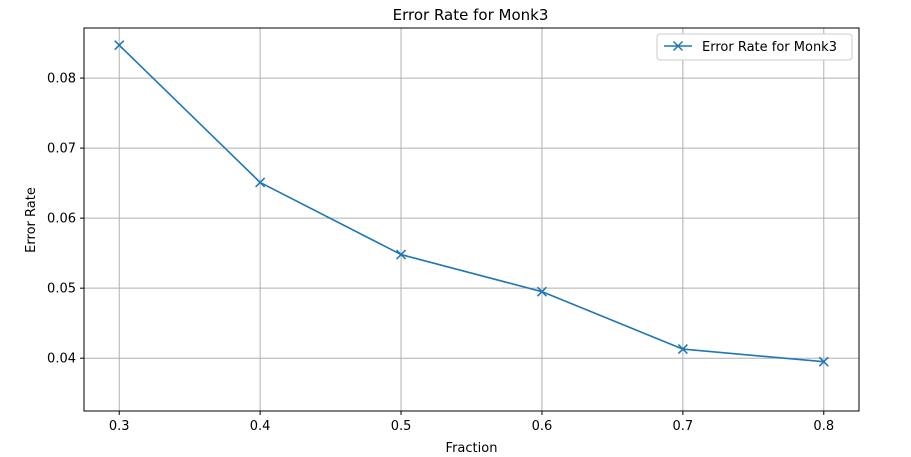 The width and height of the screenshot is (911, 457). I want to click on x-tick-label: 0.7, so click(683, 426).